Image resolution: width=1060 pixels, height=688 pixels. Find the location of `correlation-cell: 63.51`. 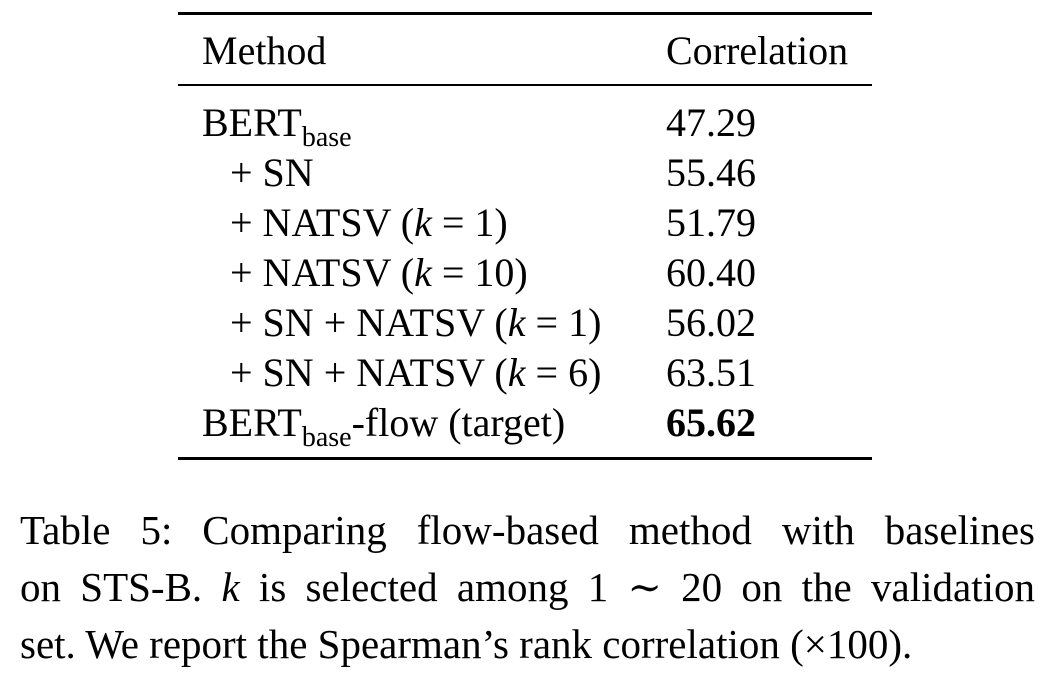

correlation-cell: 63.51 is located at coordinates (711, 372).